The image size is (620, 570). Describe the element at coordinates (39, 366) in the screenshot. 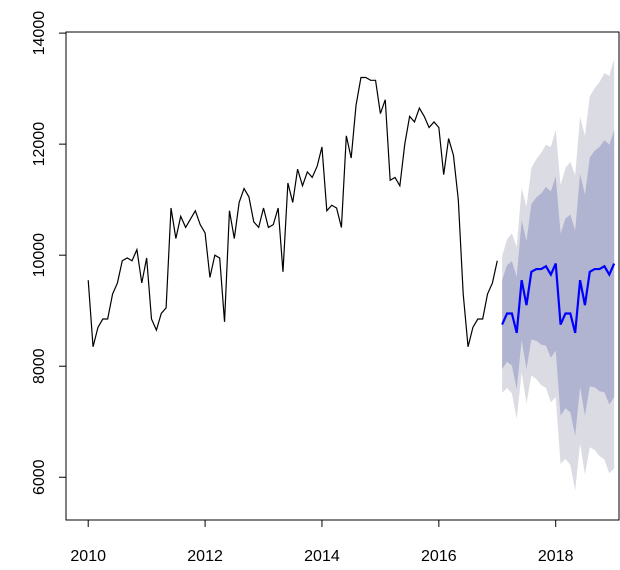

I see `y-tick-label: 8000` at that location.